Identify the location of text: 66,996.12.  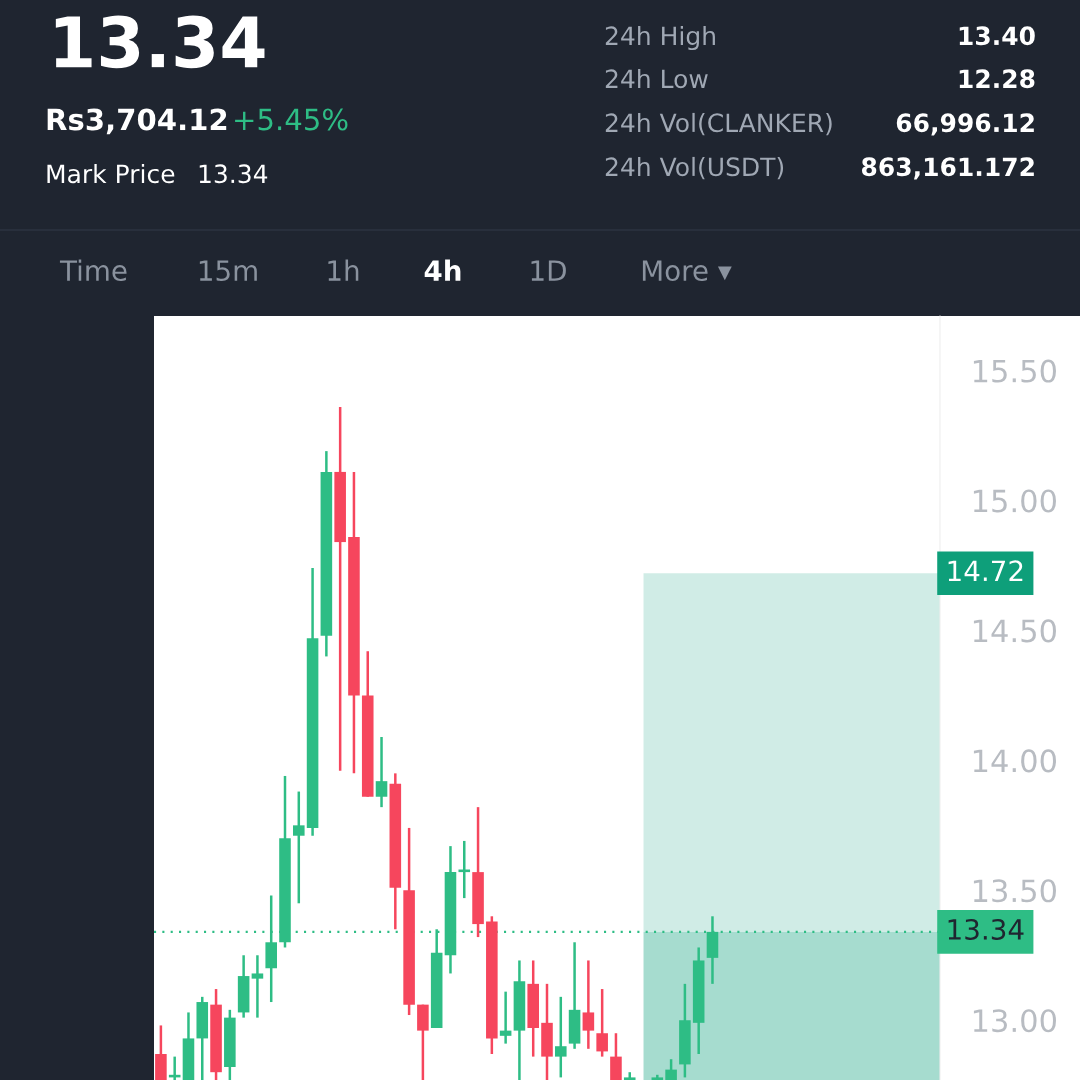
(965, 124).